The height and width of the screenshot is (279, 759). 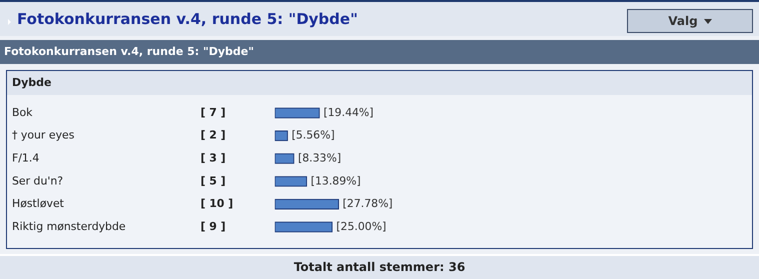 What do you see at coordinates (213, 226) in the screenshot?
I see `text: [ 9 ]` at bounding box center [213, 226].